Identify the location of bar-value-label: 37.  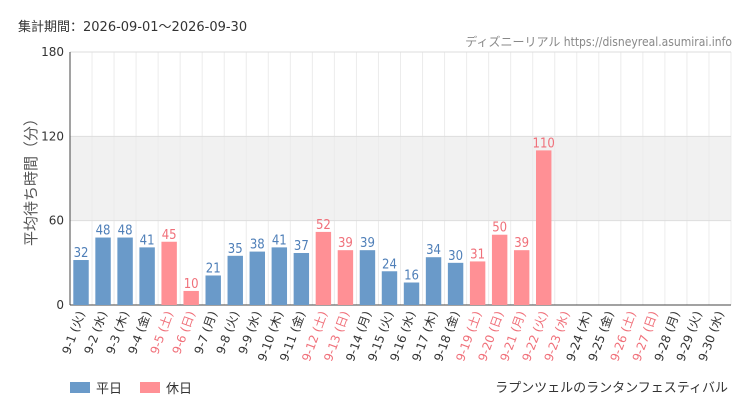
(301, 246).